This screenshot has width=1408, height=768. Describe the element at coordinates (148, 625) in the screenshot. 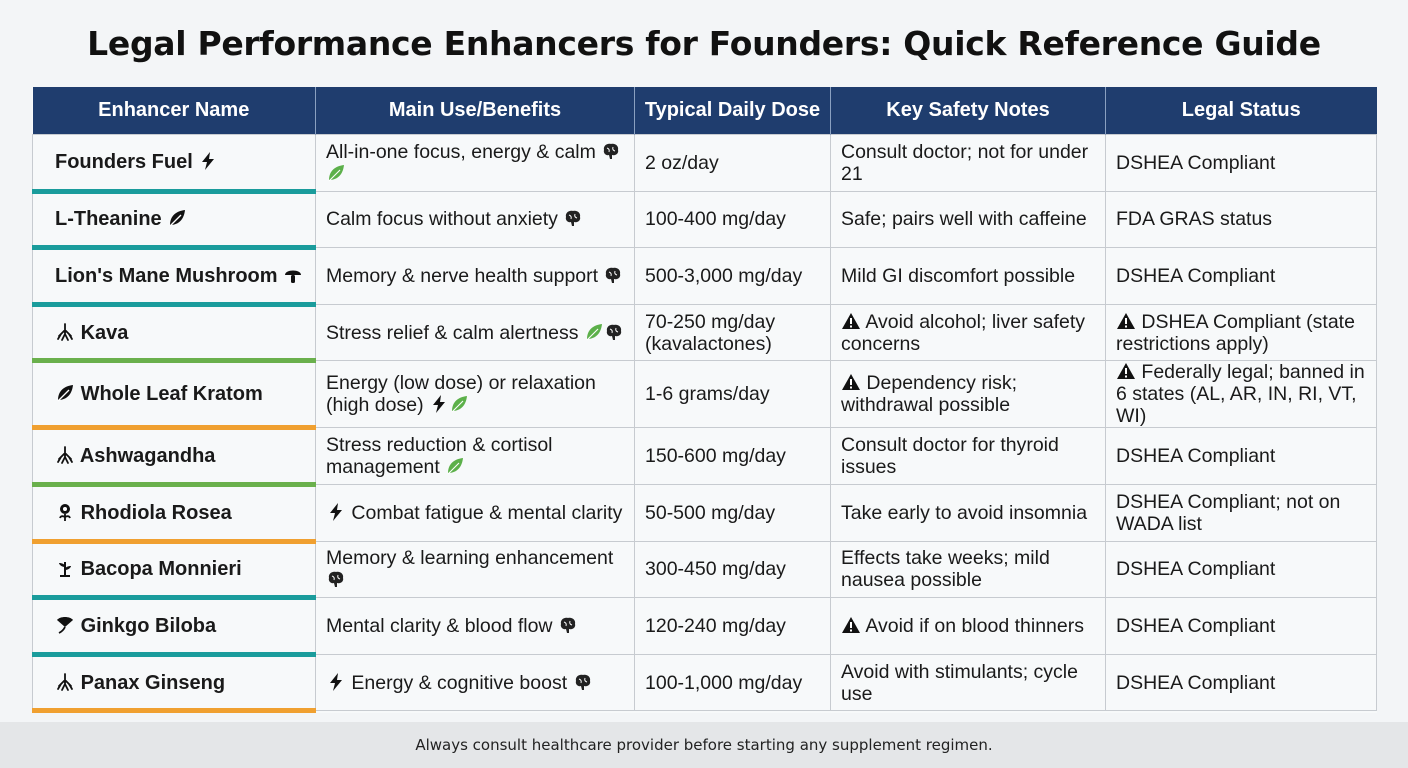

I see `enhancer-name: Ginkgo Biloba` at that location.